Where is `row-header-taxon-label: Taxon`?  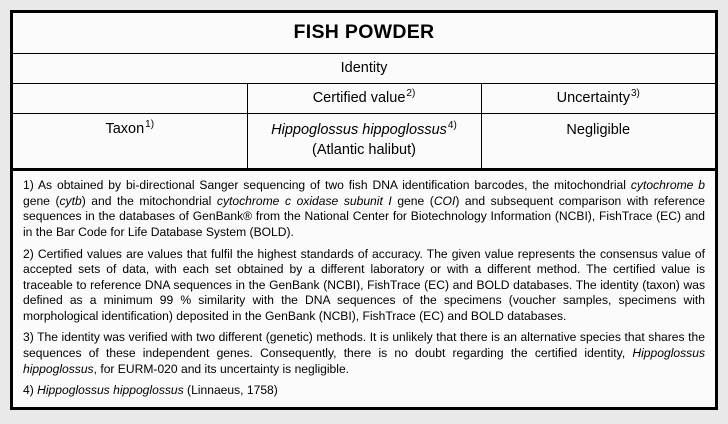 row-header-taxon-label: Taxon is located at coordinates (125, 129).